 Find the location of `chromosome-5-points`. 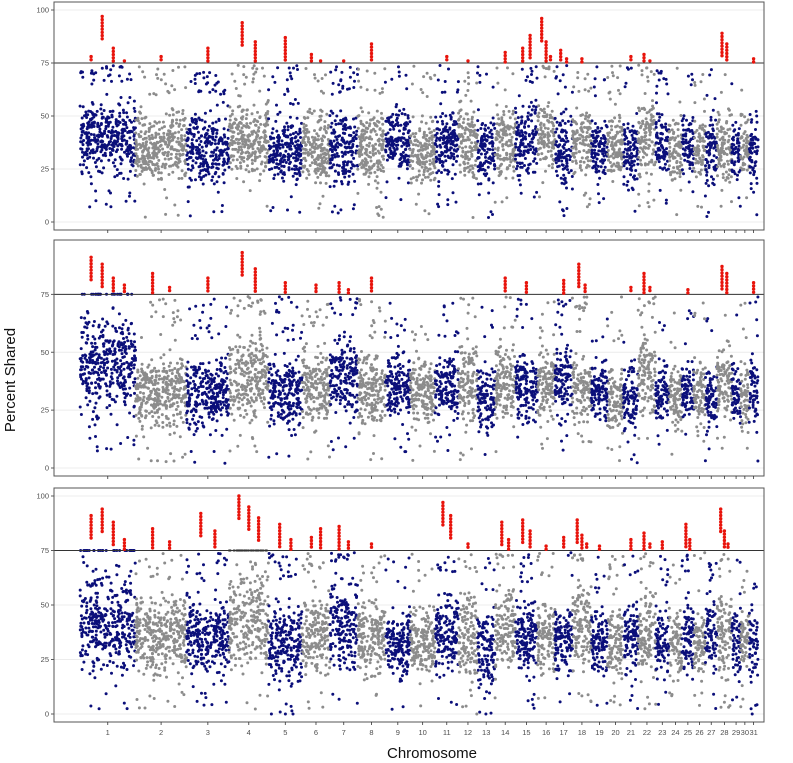

chromosome-5-points is located at coordinates (285, 138).